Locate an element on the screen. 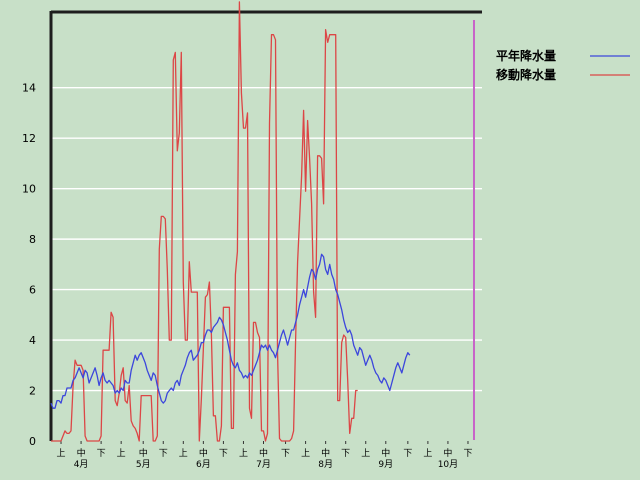 This screenshot has width=640, height=480. month-label: 8月 is located at coordinates (325, 464).